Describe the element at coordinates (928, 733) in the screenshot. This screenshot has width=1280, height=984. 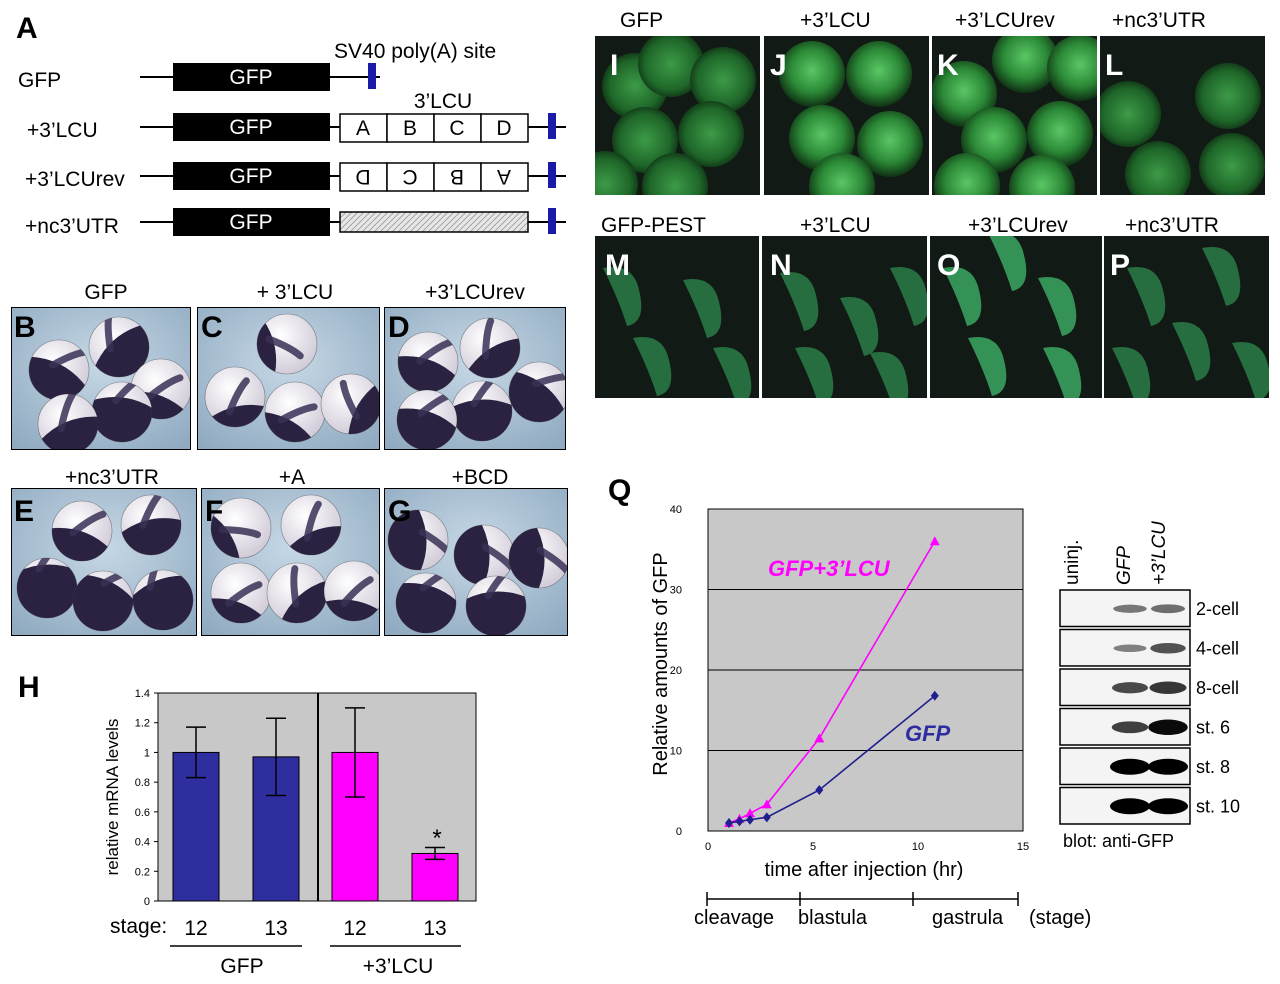
I see `legend-gfp: GFP` at that location.